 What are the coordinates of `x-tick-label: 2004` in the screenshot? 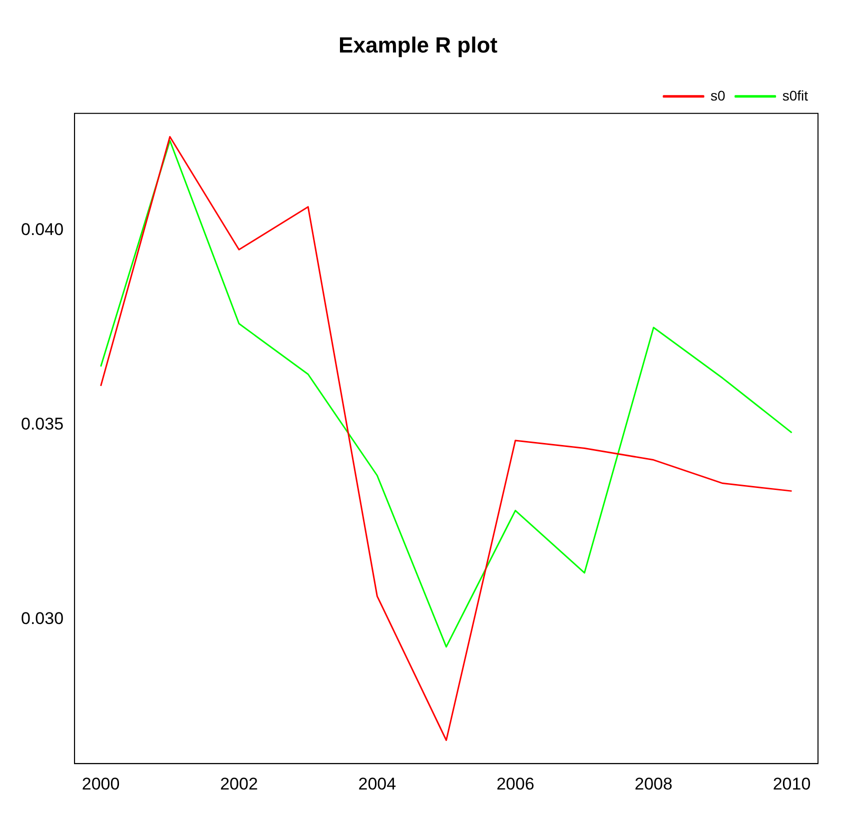 It's located at (377, 784).